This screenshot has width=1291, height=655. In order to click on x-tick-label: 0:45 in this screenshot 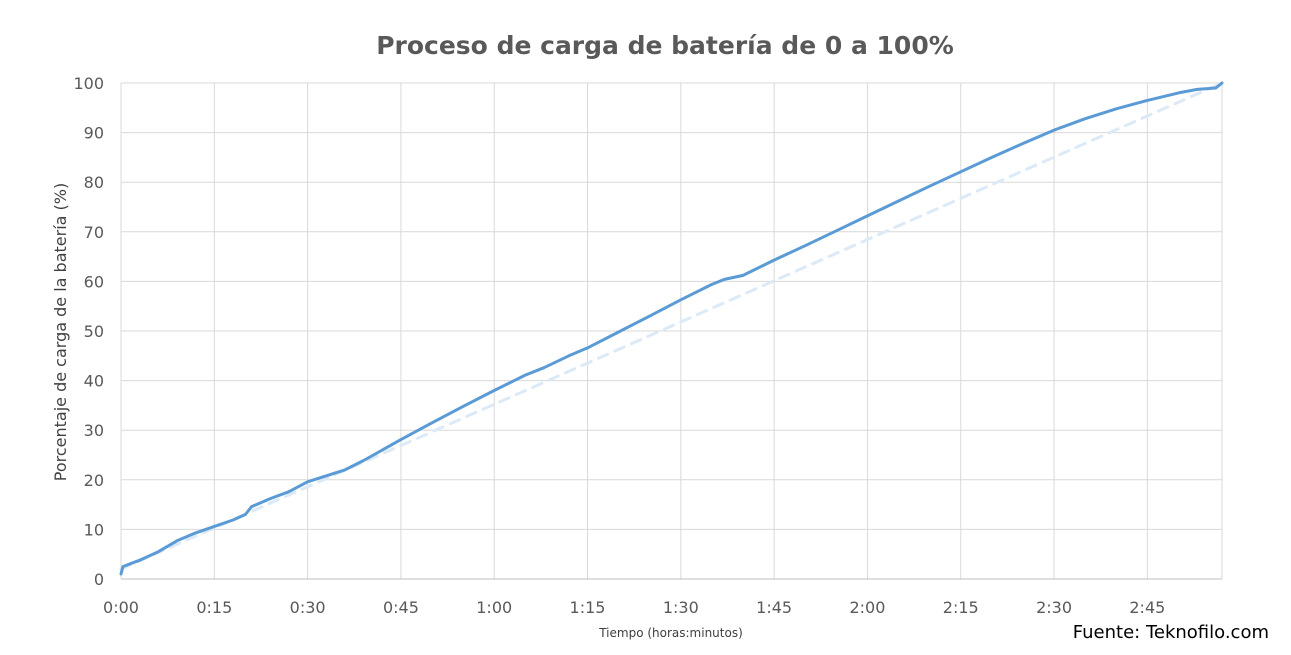, I will do `click(401, 607)`.